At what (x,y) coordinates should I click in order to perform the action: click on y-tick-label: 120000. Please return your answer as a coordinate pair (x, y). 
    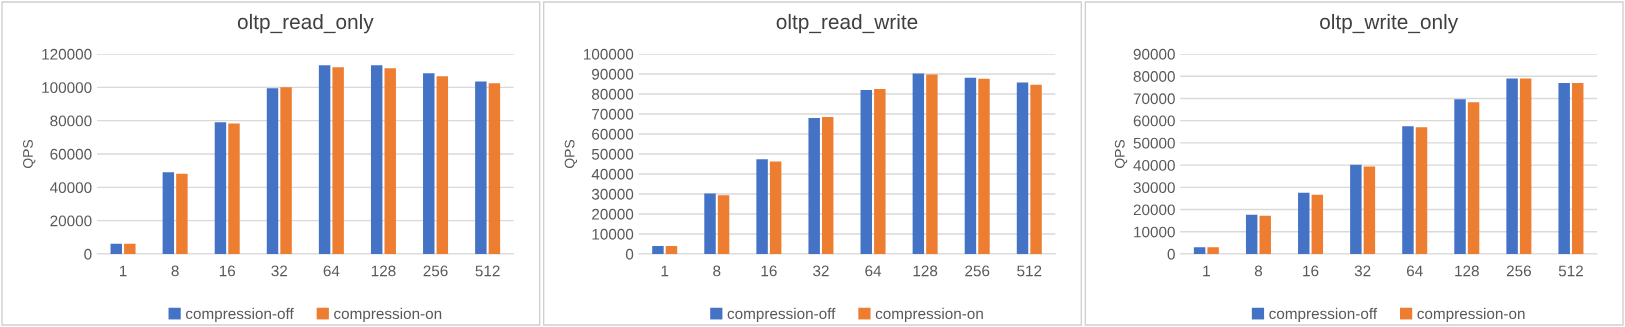
    Looking at the image, I should click on (67, 54).